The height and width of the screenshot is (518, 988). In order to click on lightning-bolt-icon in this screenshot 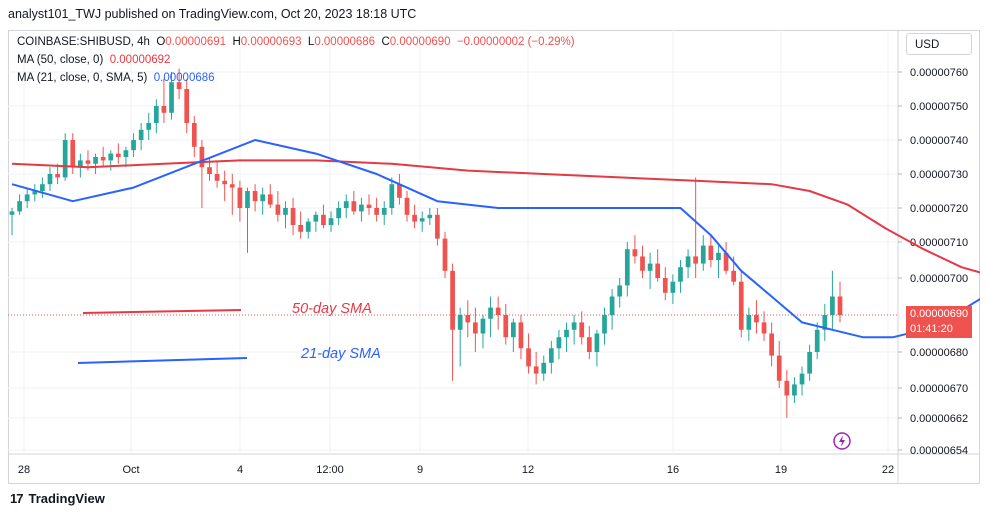, I will do `click(842, 441)`.